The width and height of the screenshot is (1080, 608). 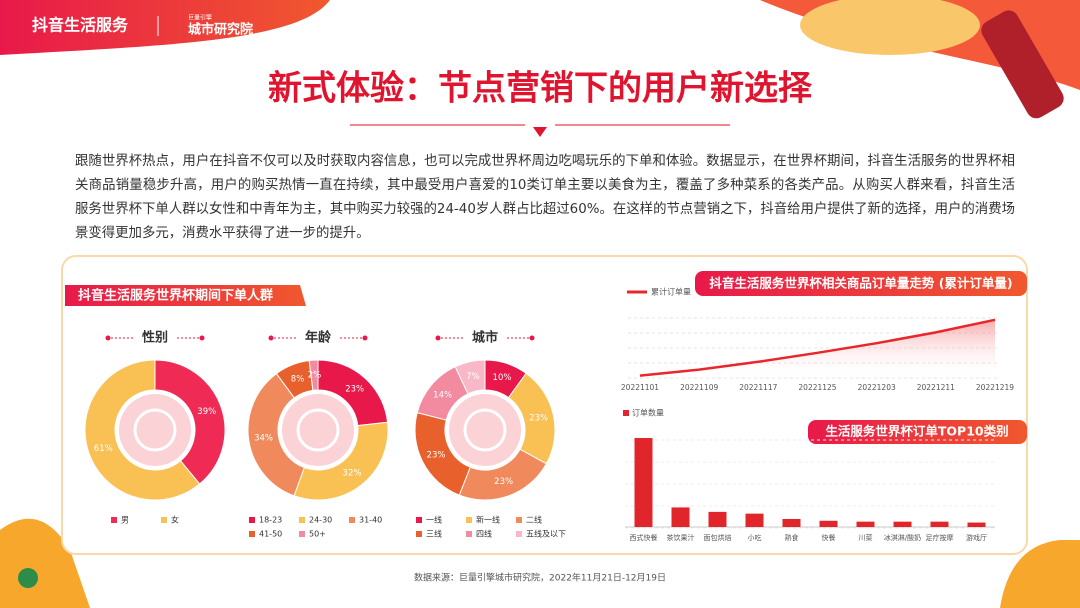 What do you see at coordinates (484, 534) in the screenshot?
I see `legend-label: 四线` at bounding box center [484, 534].